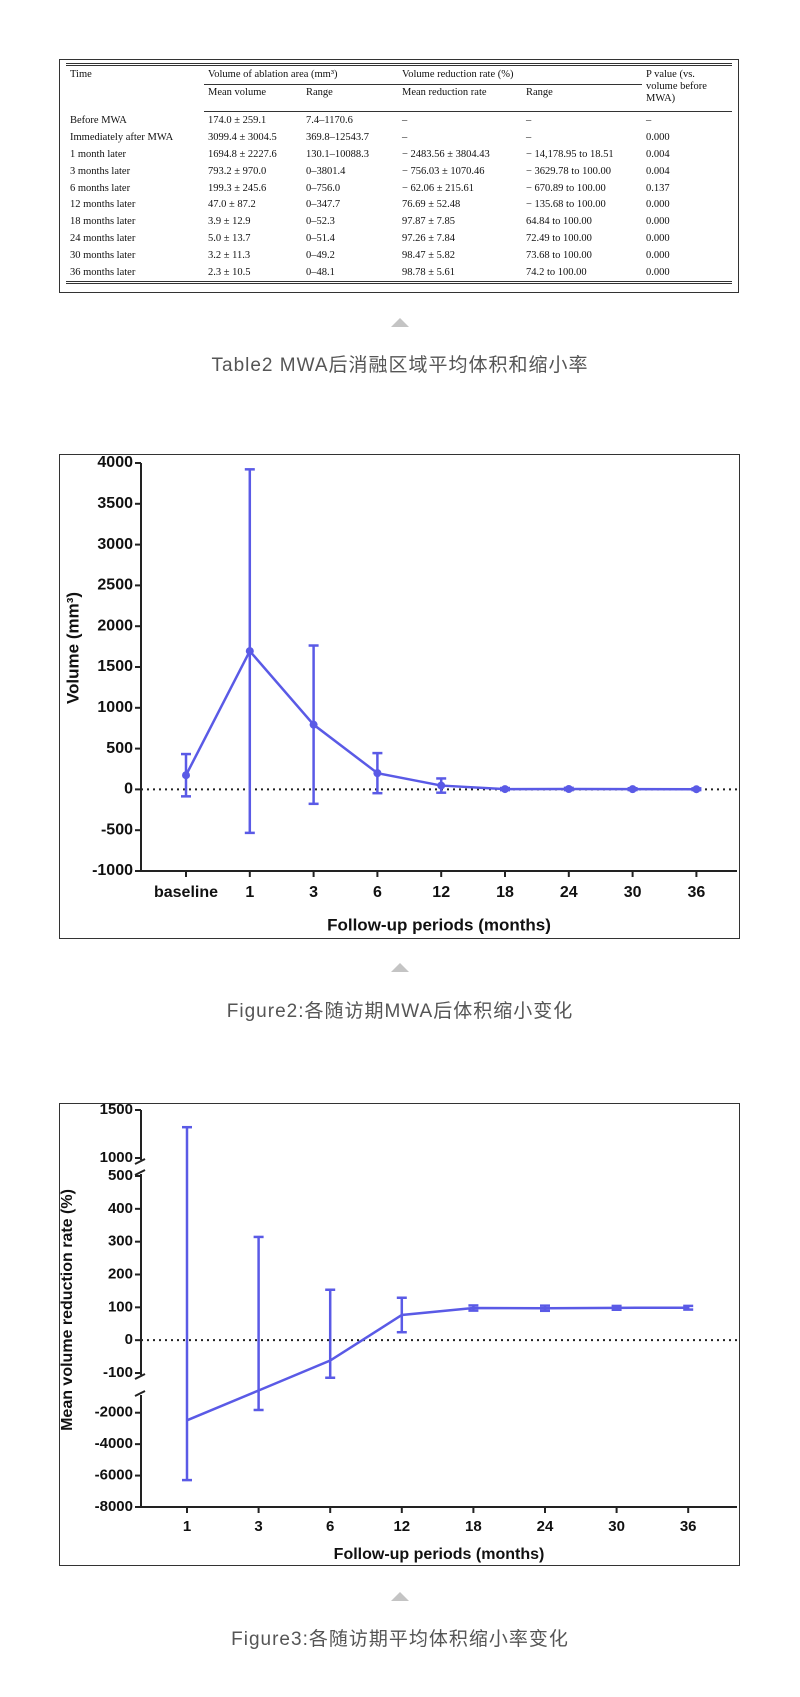  Describe the element at coordinates (556, 272) in the screenshot. I see `table-cell: 74.2 to 100.00` at that location.